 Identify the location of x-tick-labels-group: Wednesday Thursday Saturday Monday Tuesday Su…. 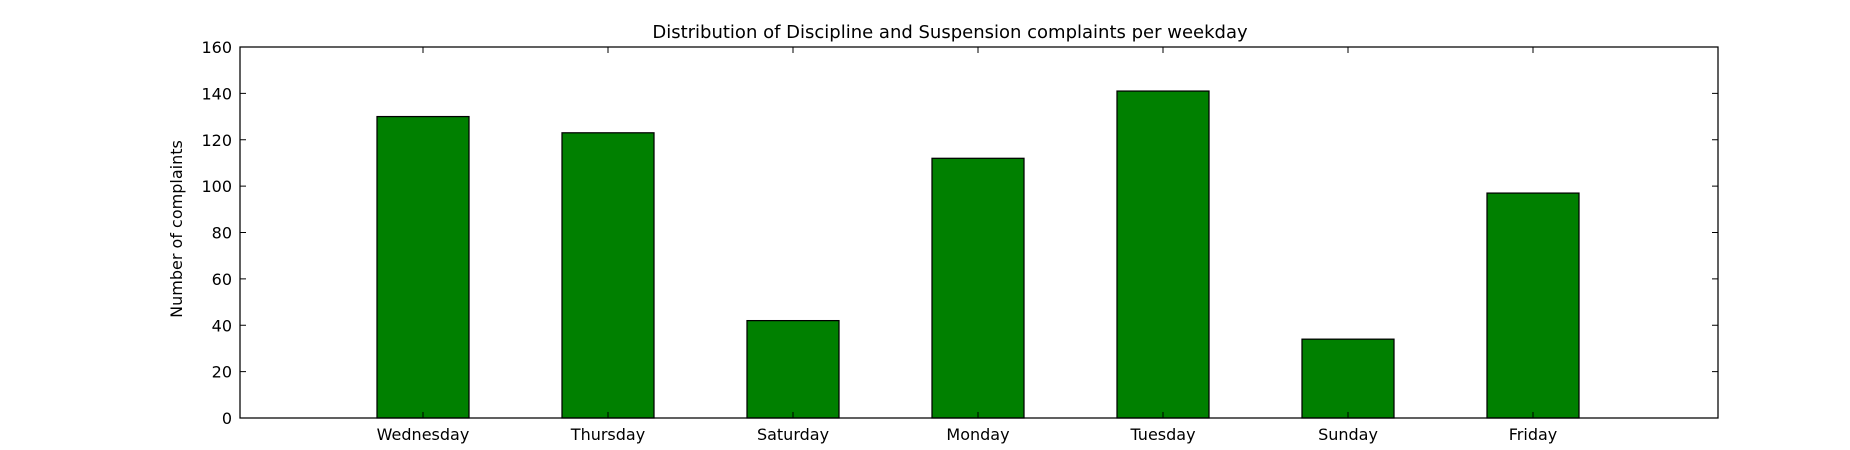
(967, 434).